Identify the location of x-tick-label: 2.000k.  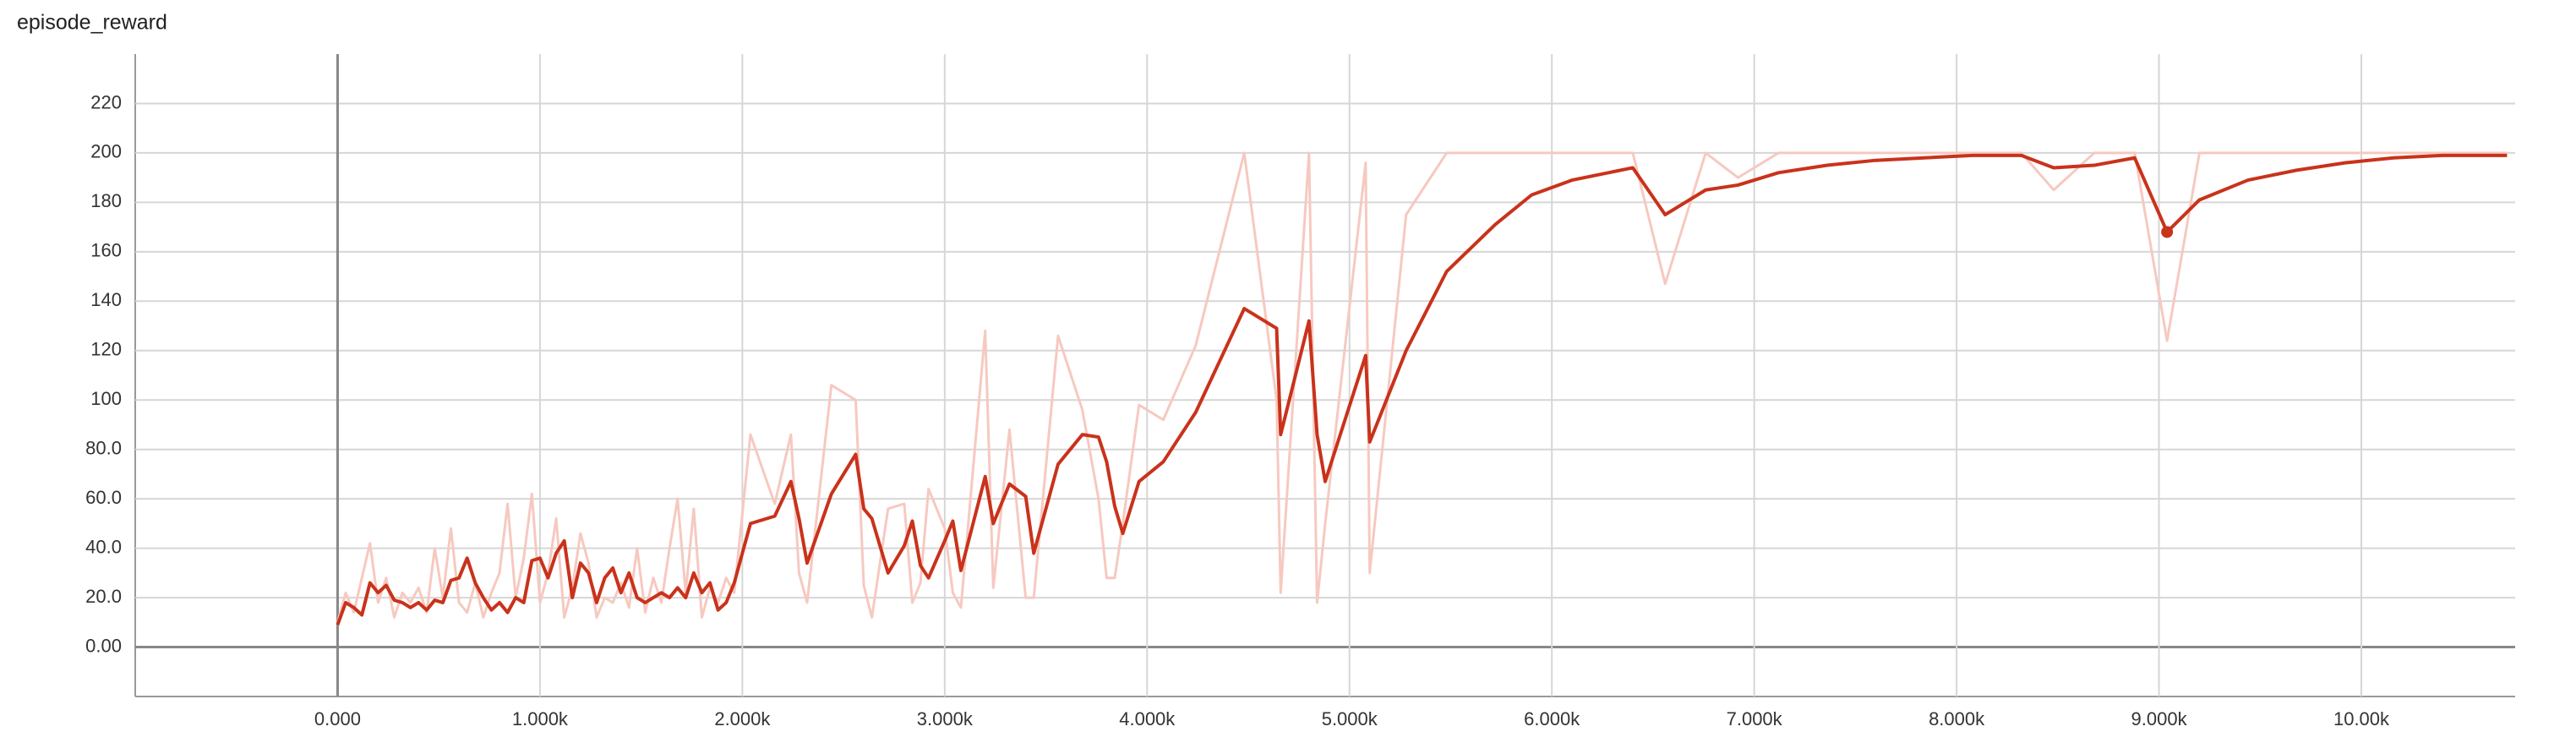
(742, 719).